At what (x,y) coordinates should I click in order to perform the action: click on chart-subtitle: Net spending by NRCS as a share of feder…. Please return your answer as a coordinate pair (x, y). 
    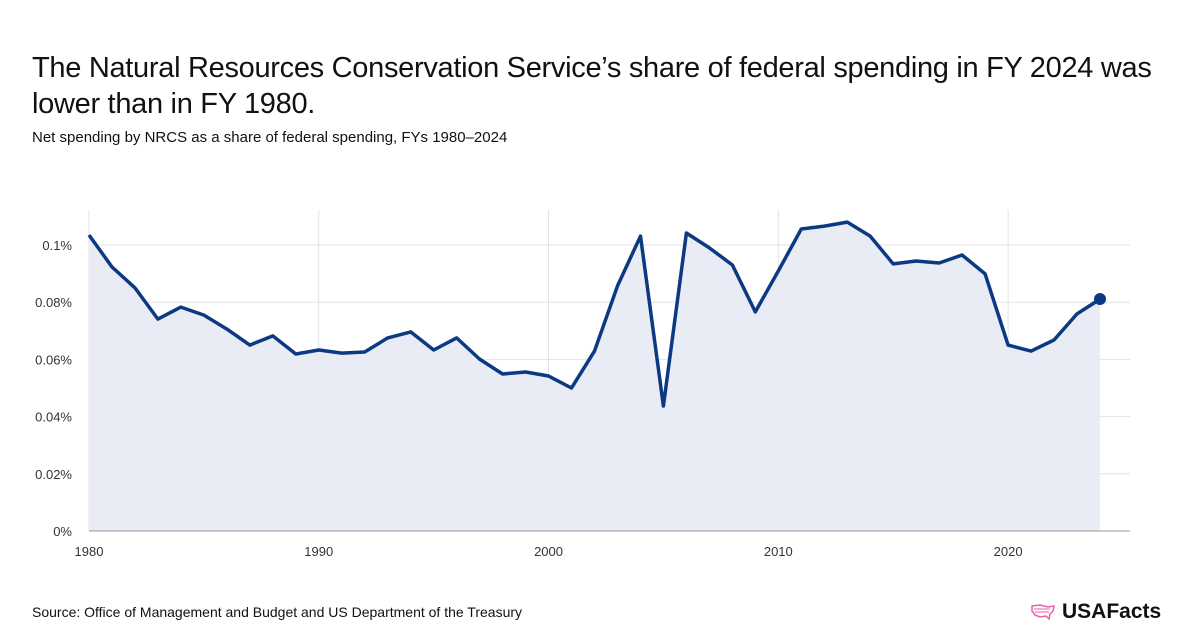
    Looking at the image, I should click on (270, 137).